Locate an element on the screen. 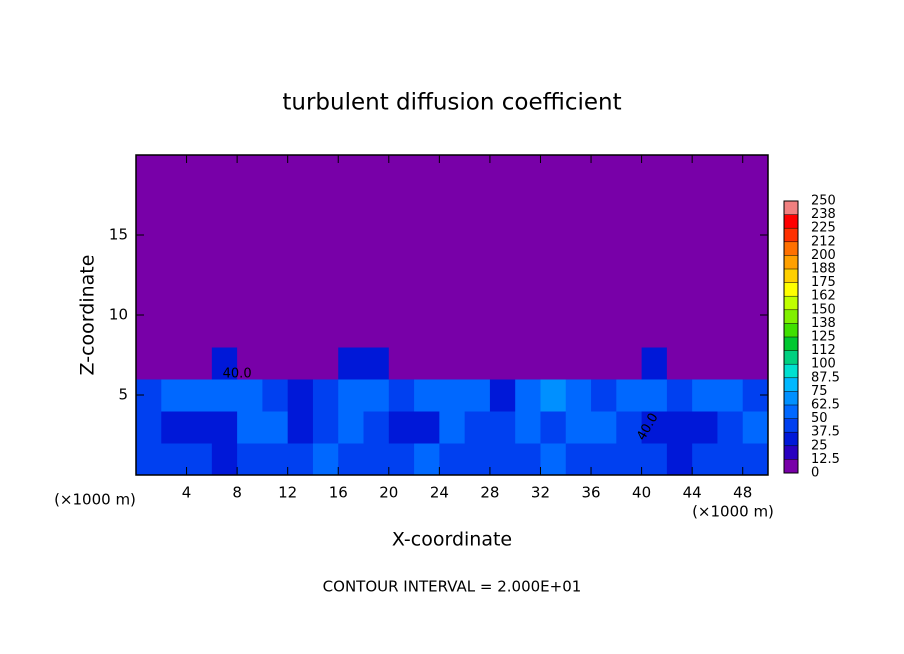 Image resolution: width=904 pixels, height=654 pixels. colorbar-label: 162 is located at coordinates (823, 296).